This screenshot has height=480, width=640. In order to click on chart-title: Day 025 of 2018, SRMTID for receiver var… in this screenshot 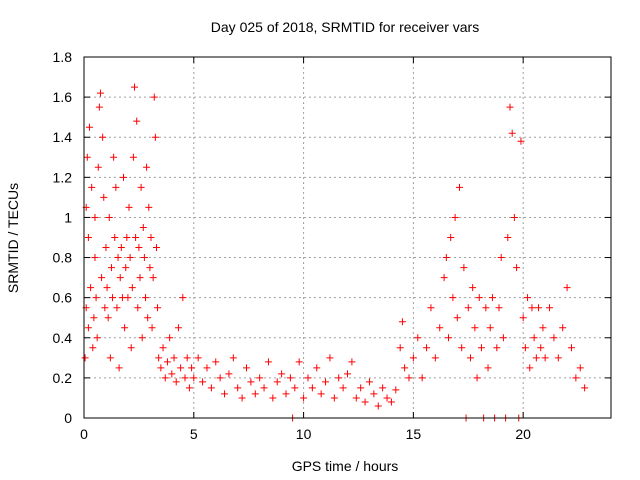, I will do `click(345, 27)`.